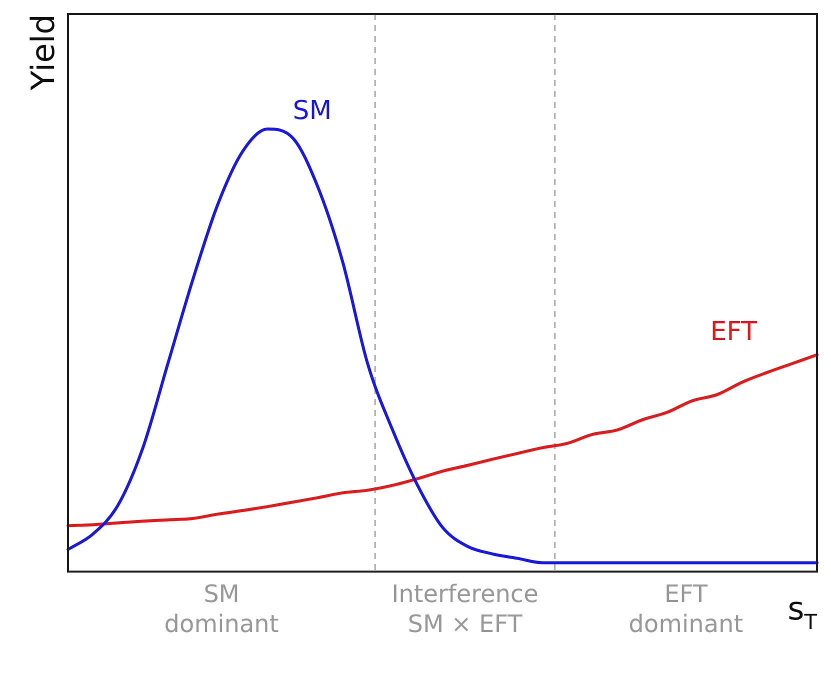 The image size is (831, 684). Describe the element at coordinates (734, 331) in the screenshot. I see `series-label: EFT` at that location.